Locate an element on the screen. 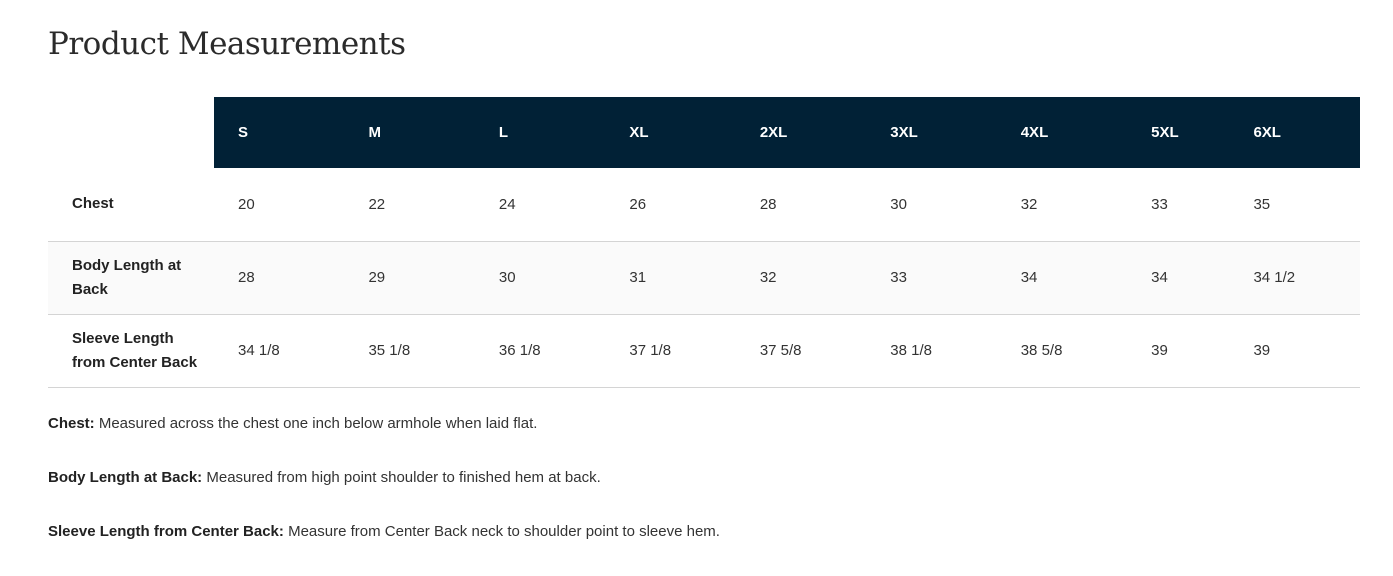  measurement-cell: 22 is located at coordinates (377, 204).